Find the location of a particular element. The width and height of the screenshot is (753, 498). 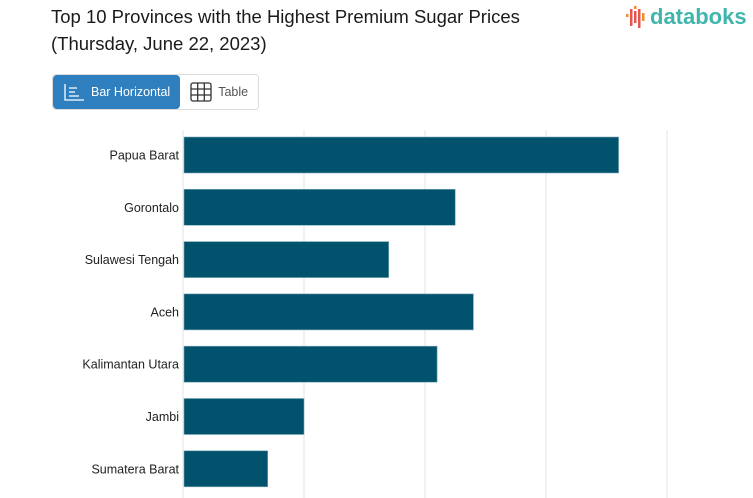

brand-name: databoks is located at coordinates (698, 16).